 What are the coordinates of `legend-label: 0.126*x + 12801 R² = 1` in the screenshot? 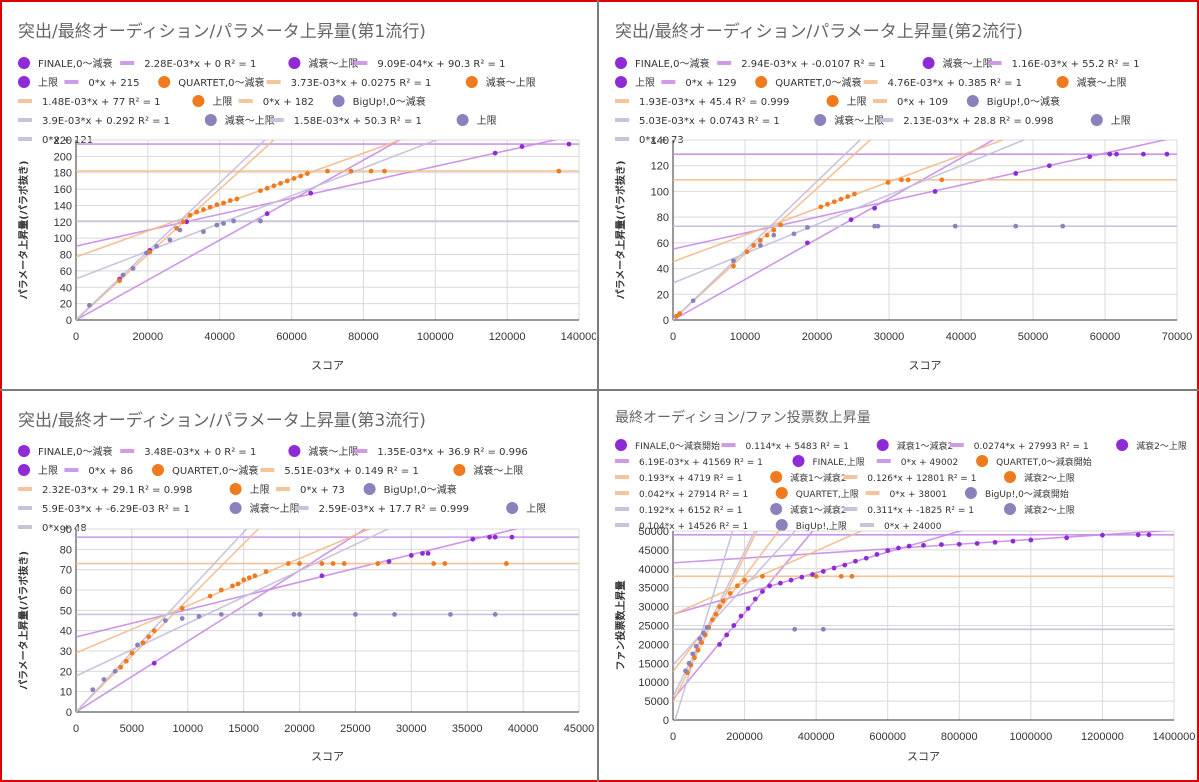 It's located at (921, 479).